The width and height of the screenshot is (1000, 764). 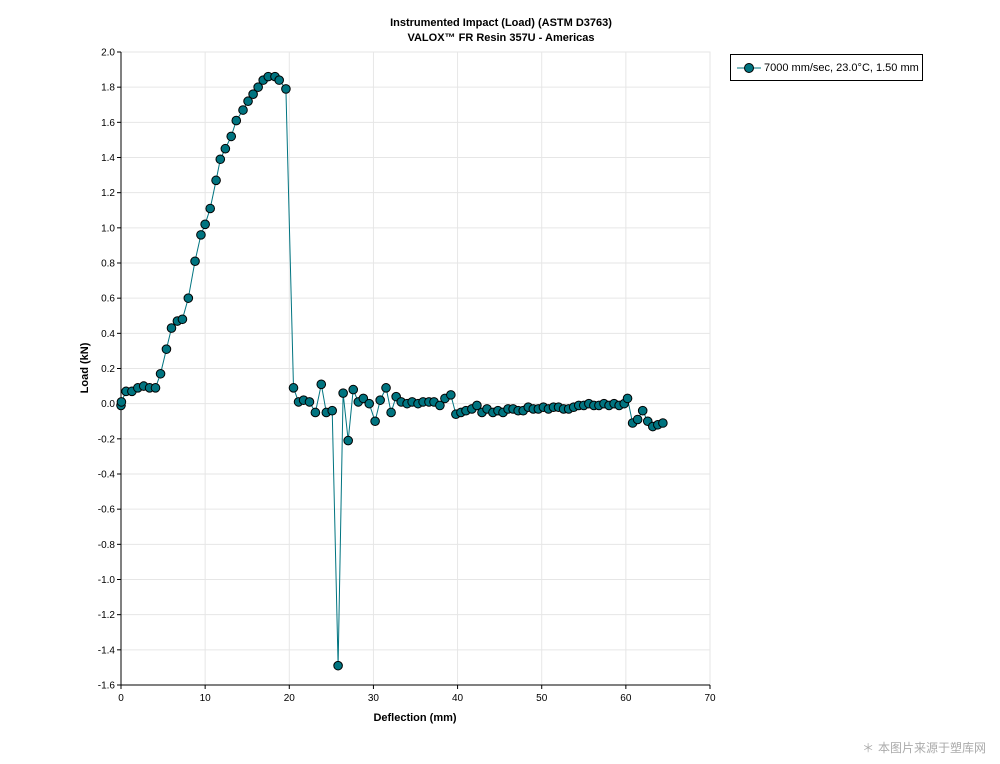 I want to click on y-tick-label: 0.0, so click(x=108, y=404).